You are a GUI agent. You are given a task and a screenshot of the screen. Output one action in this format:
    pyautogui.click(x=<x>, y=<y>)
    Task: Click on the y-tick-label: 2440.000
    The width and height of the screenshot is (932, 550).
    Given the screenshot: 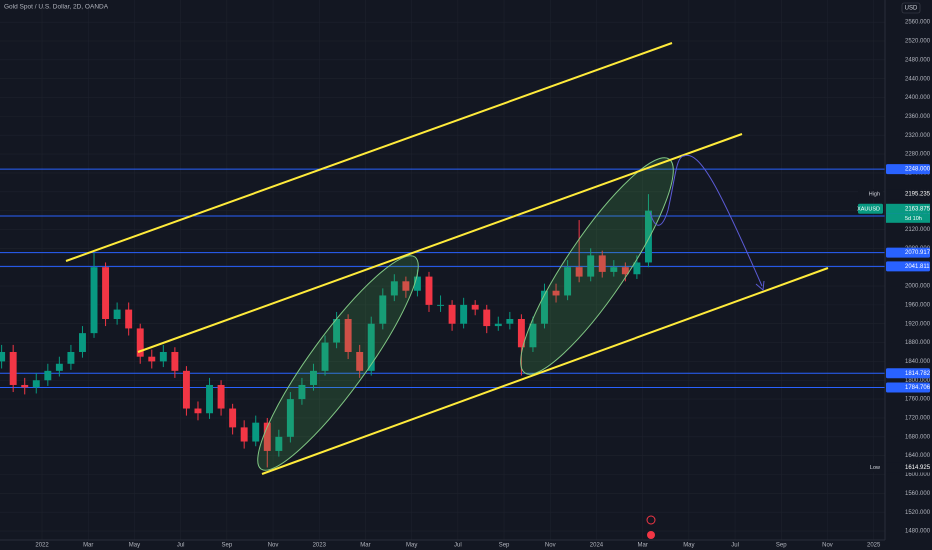 What is the action you would take?
    pyautogui.click(x=918, y=79)
    